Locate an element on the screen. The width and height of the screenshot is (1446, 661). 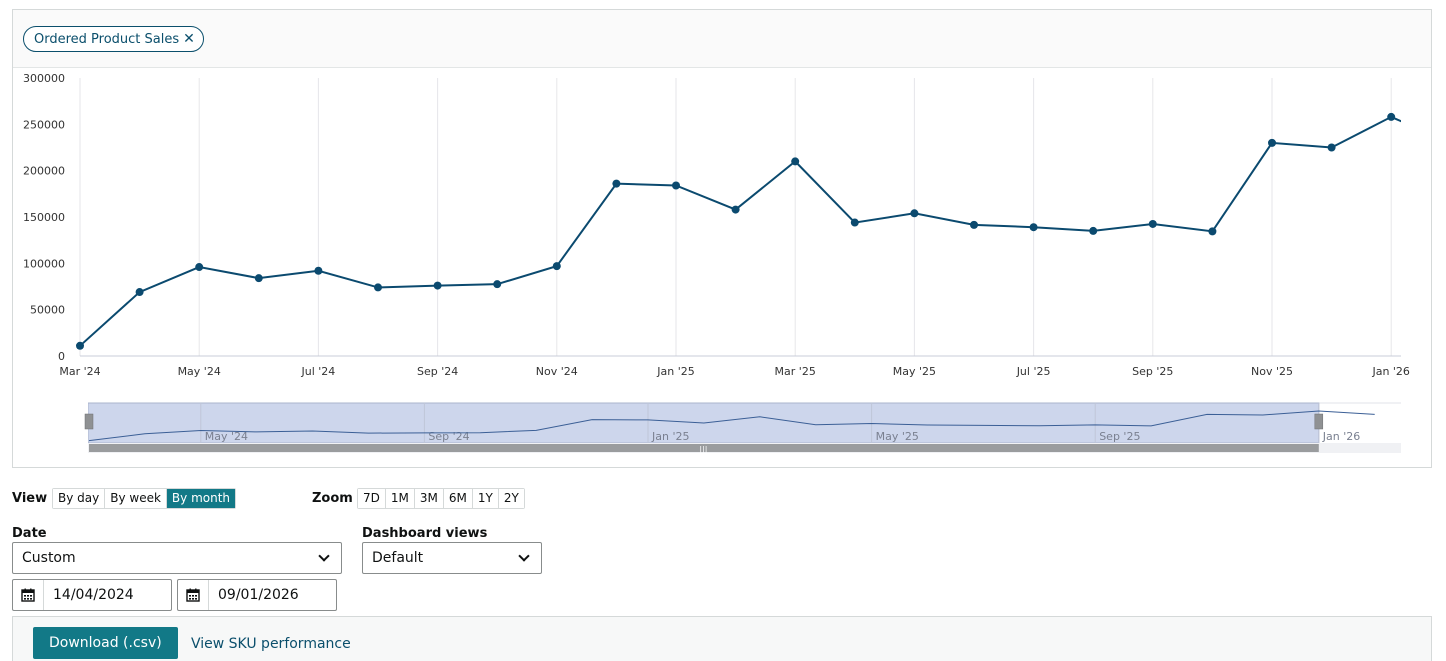
navigator-tick-label: Jan '25 is located at coordinates (670, 436).